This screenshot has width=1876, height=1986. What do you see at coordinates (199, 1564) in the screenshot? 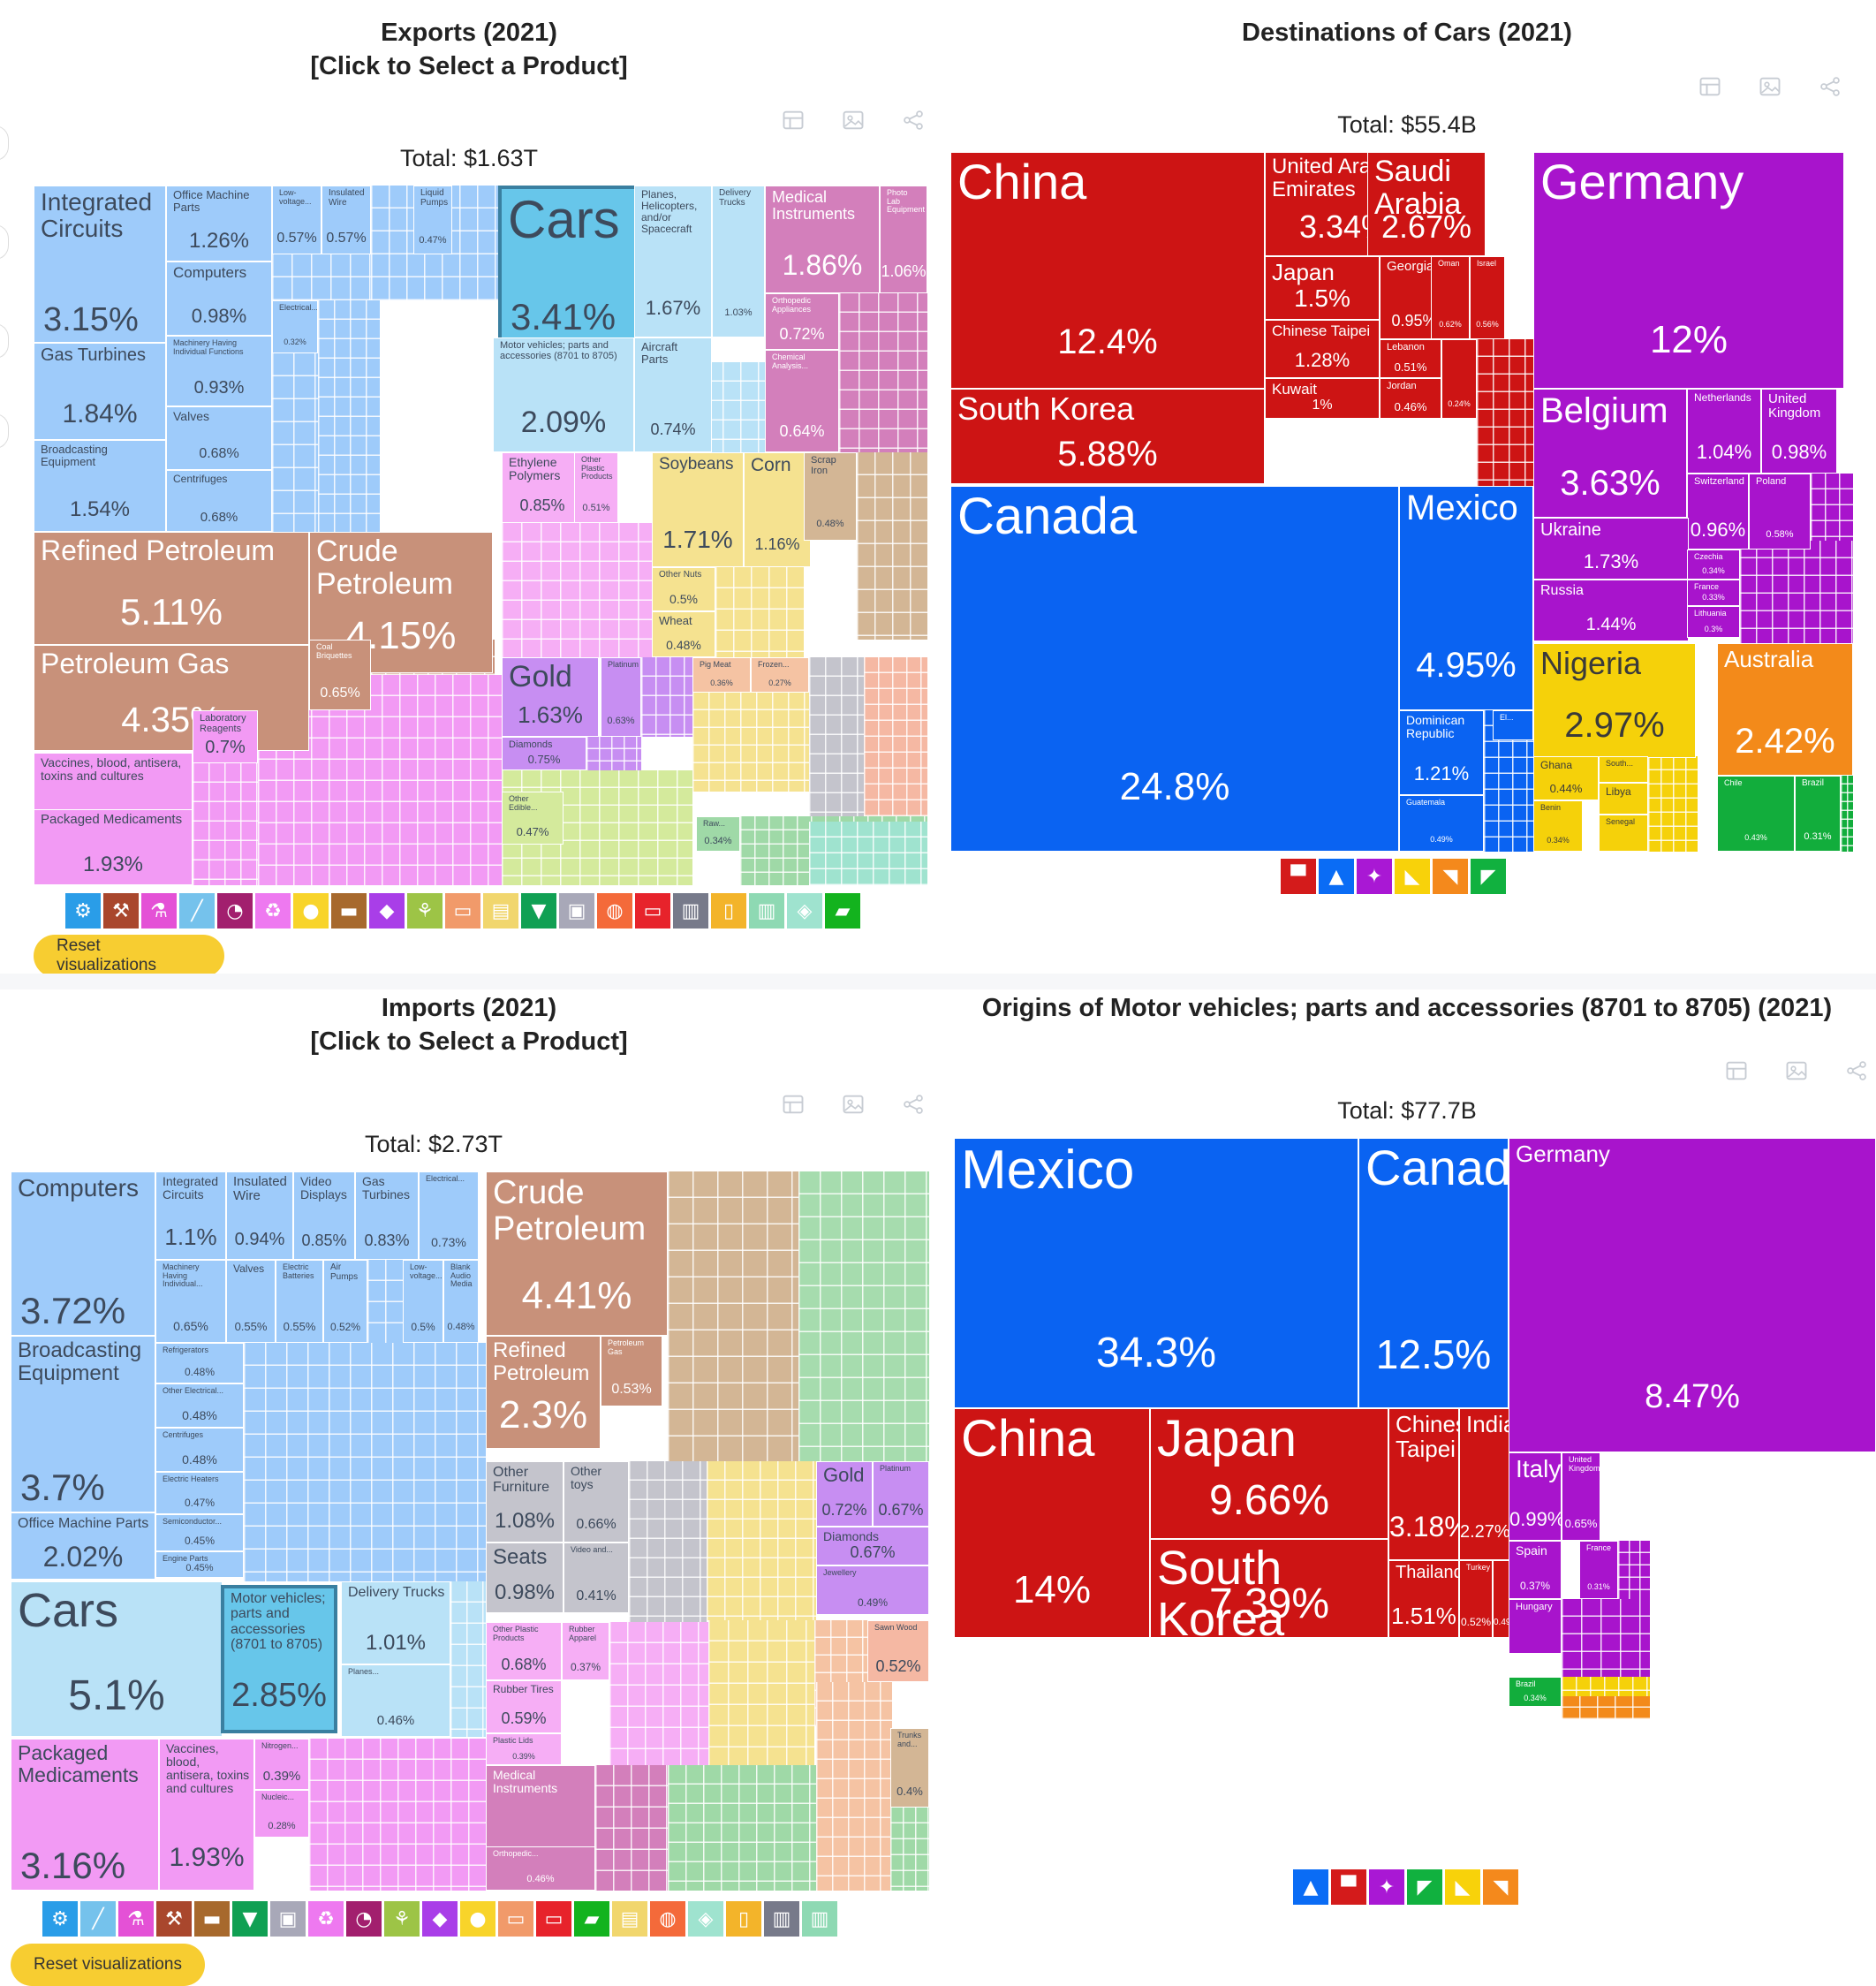
I see `tile-engineparts: Engine Parts 0.45%` at bounding box center [199, 1564].